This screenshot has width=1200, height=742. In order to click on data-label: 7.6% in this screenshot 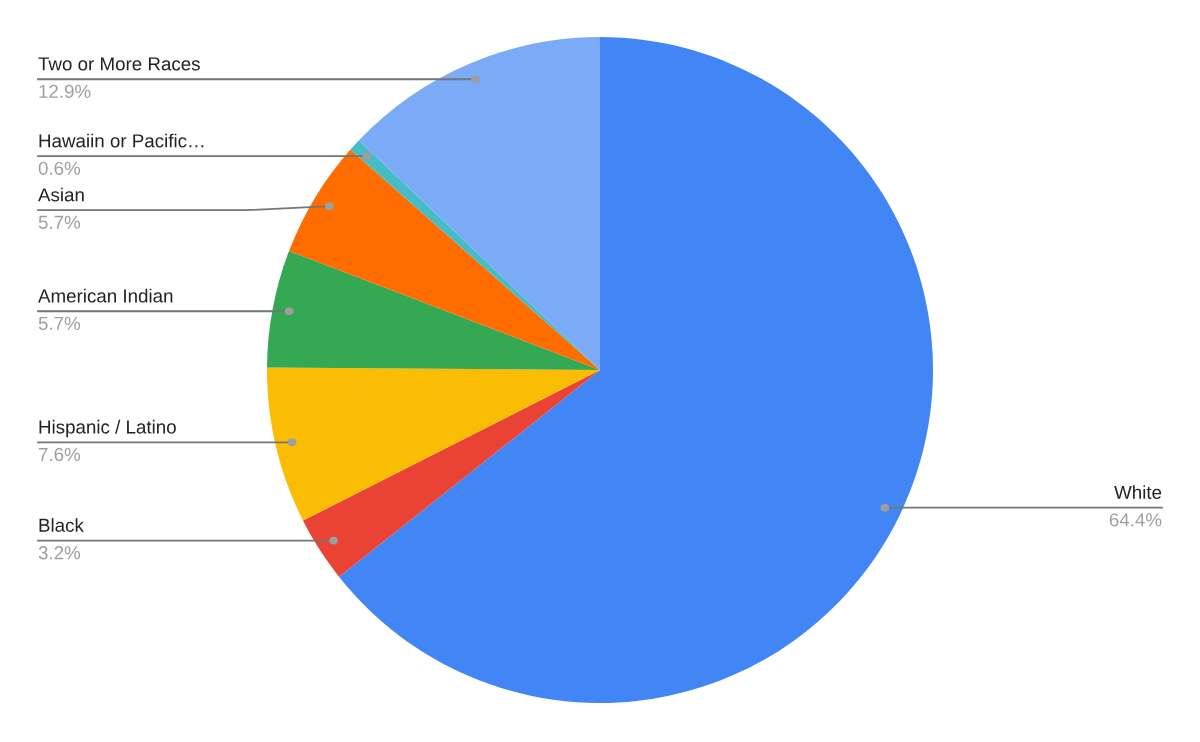, I will do `click(59, 454)`.